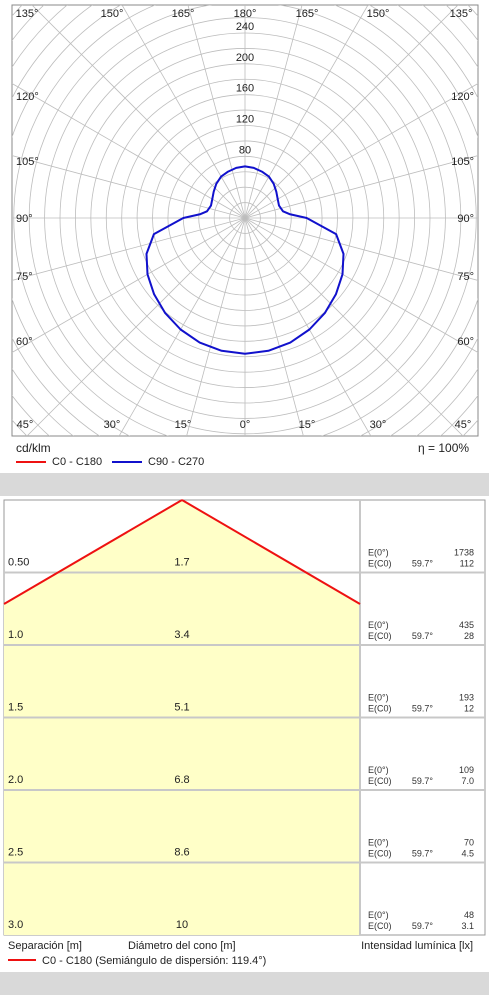 This screenshot has width=489, height=995. Describe the element at coordinates (24, 342) in the screenshot. I see `angle-label-left: 60°` at that location.